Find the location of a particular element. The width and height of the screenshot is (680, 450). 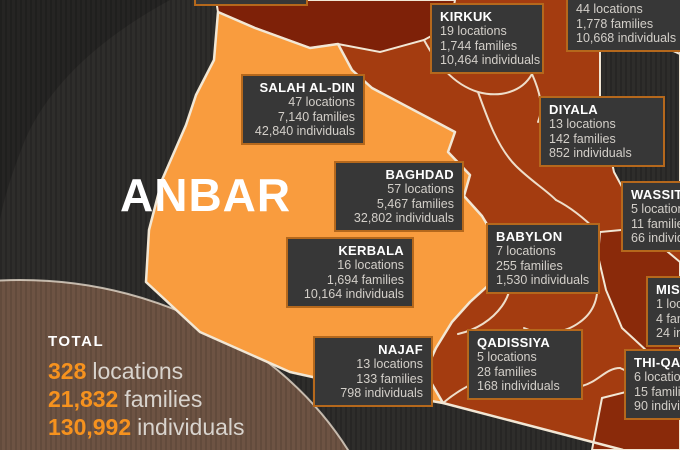

totals-individuals-unit: individuals is located at coordinates (191, 427).